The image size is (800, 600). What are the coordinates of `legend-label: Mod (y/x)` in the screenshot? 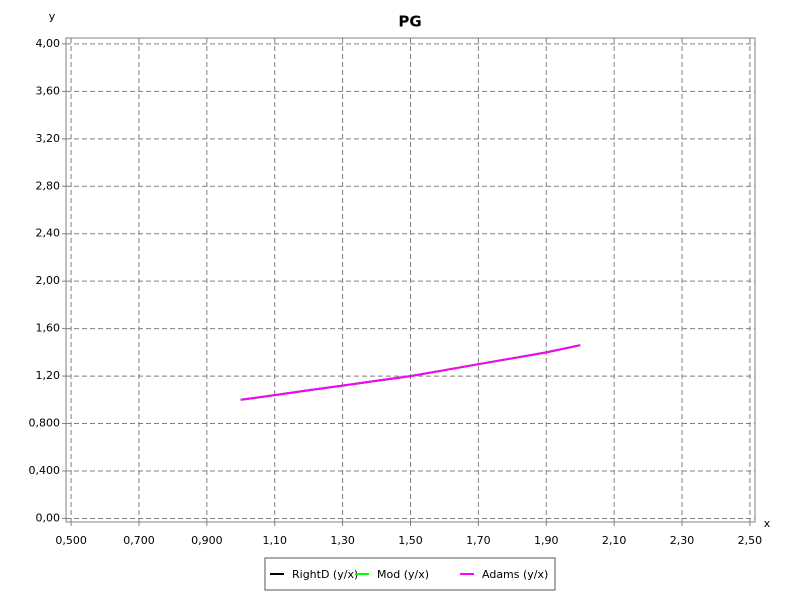 It's located at (403, 574).